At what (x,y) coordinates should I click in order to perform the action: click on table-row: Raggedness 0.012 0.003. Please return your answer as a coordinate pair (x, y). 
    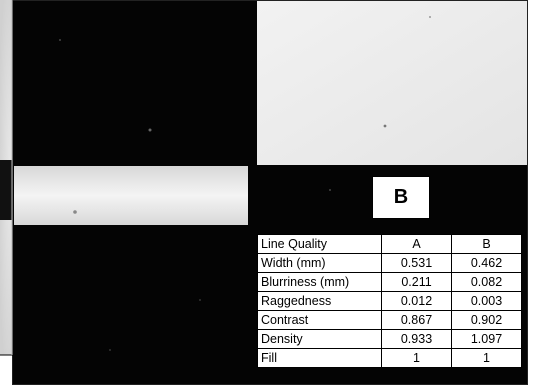
    Looking at the image, I should click on (389, 301).